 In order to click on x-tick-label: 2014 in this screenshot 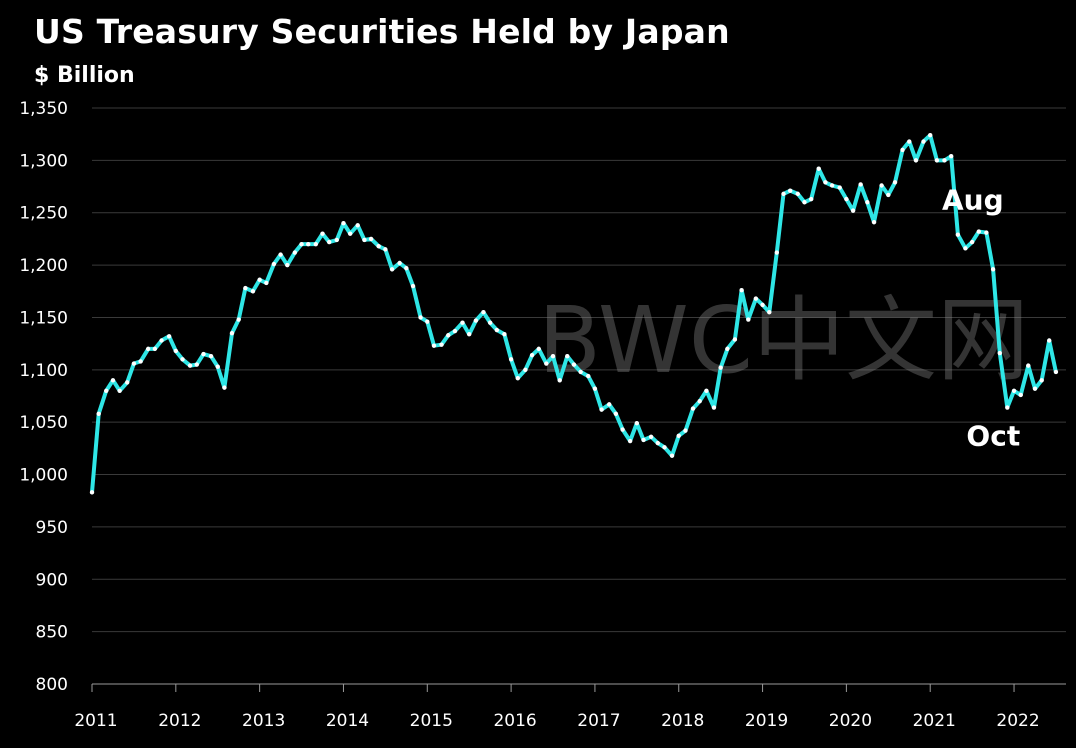, I will do `click(347, 721)`.